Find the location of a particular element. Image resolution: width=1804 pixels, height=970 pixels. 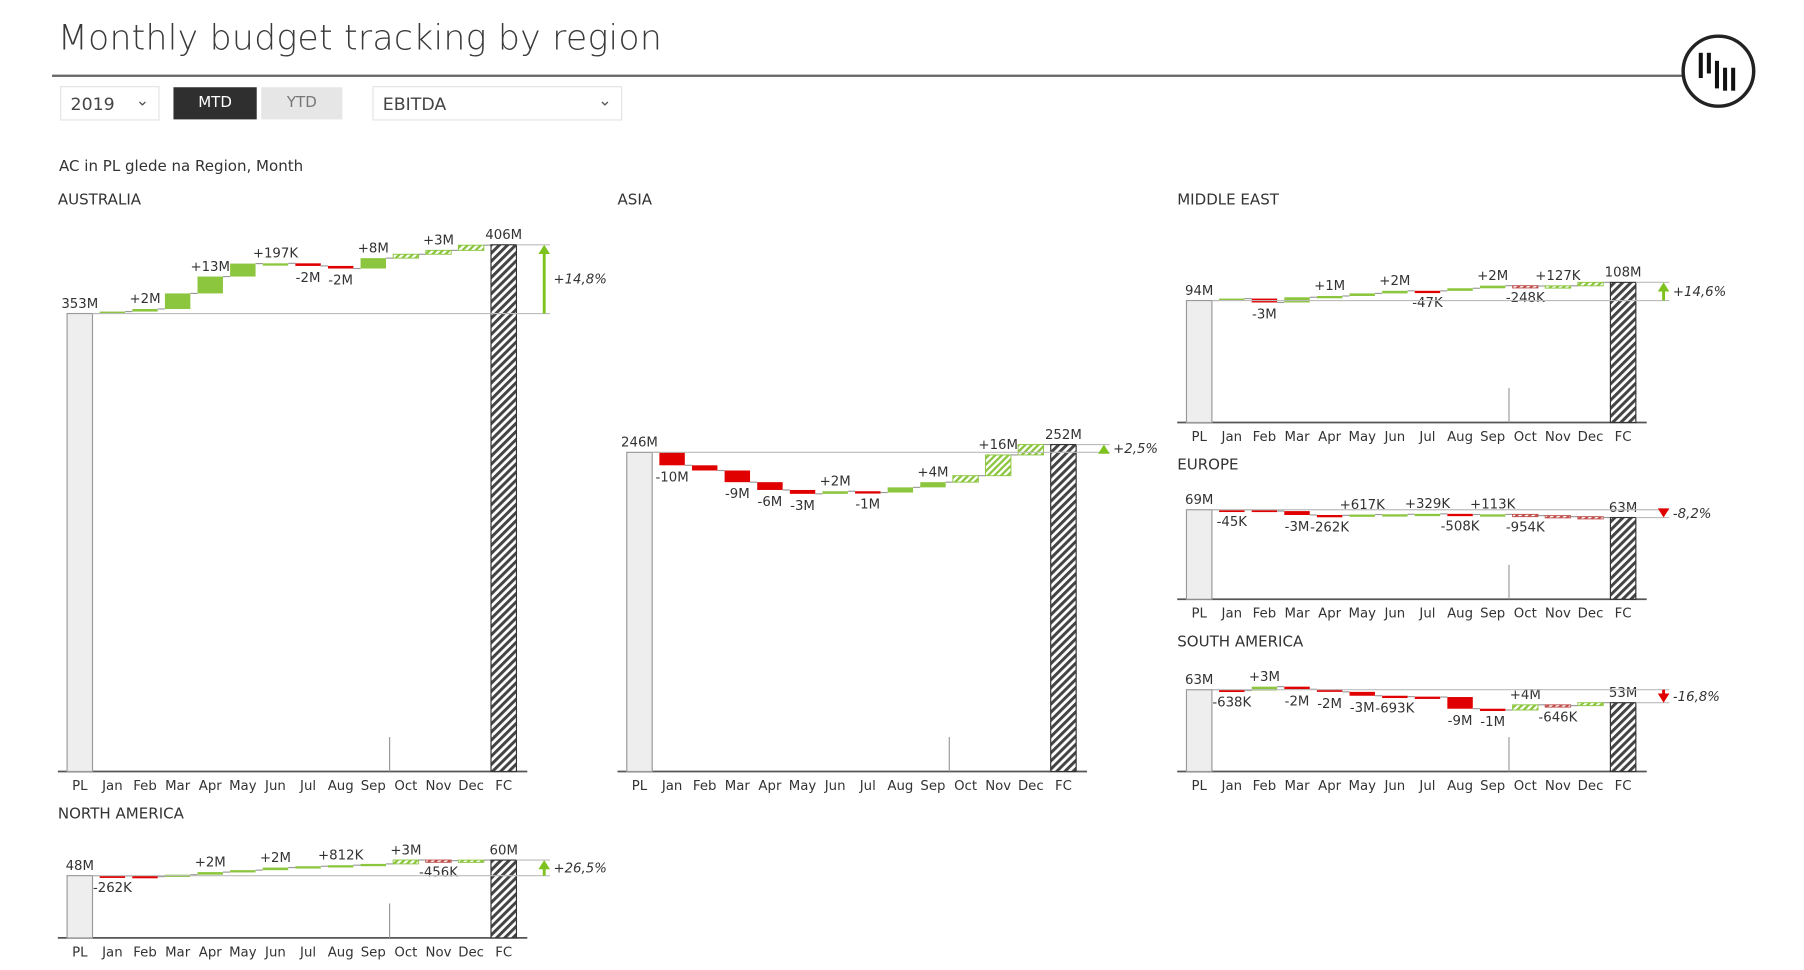

data-label: +329K is located at coordinates (1428, 504).